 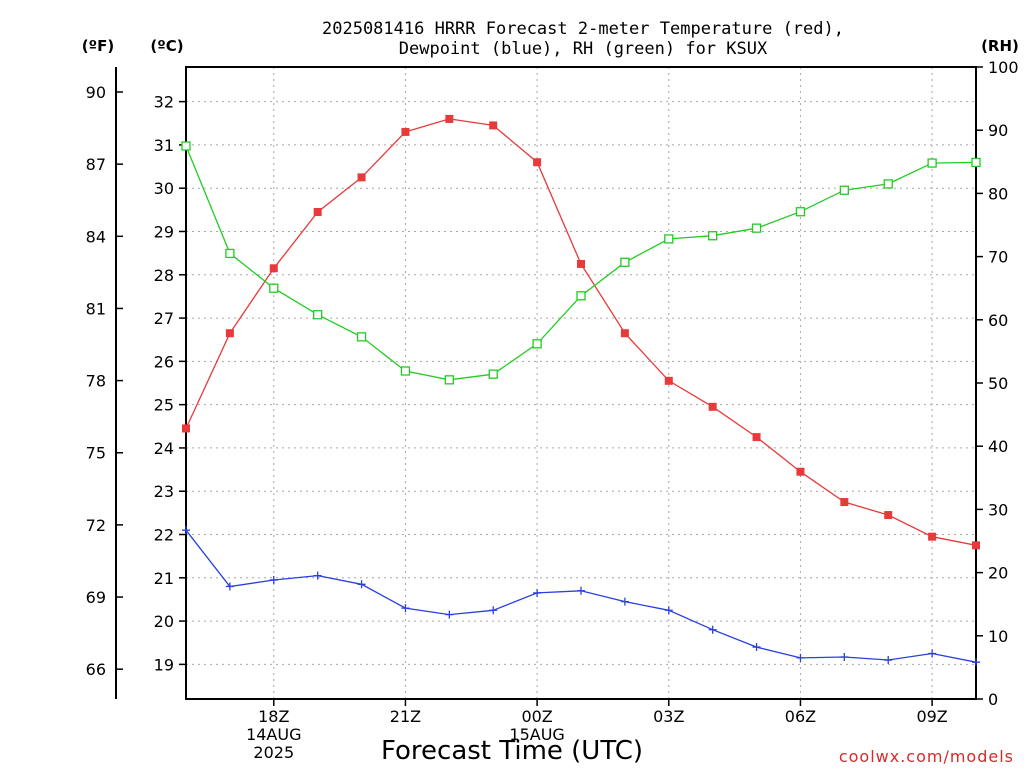 What do you see at coordinates (1000, 46) in the screenshot?
I see `rh-unit-label: (RH)` at bounding box center [1000, 46].